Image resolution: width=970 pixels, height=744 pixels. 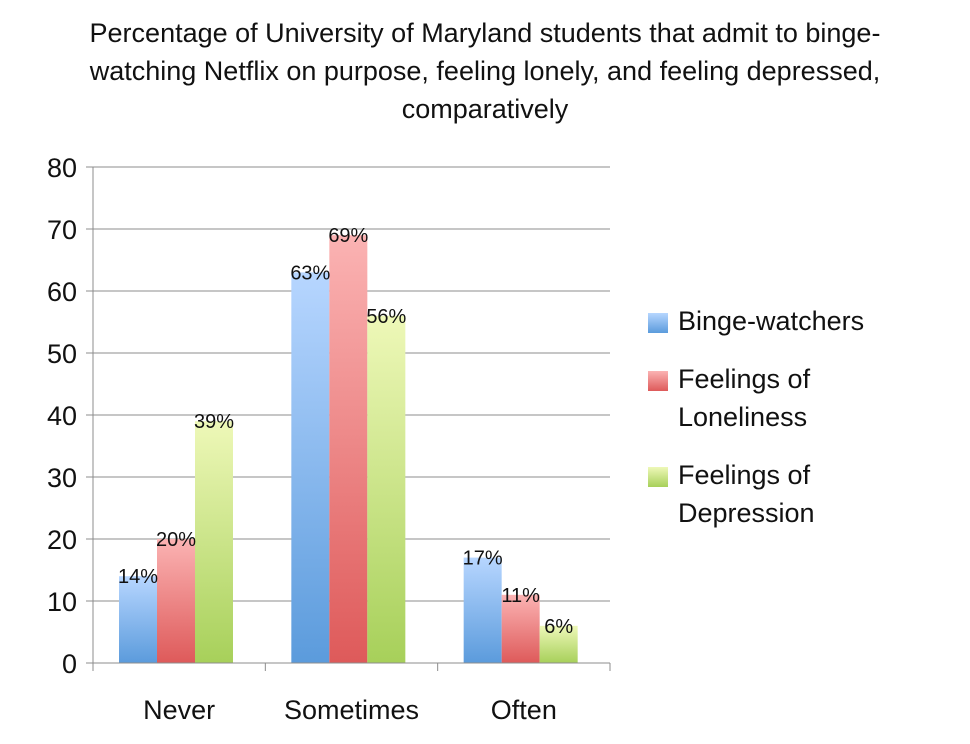 I want to click on y-tick-label-10: 10, so click(x=62, y=602).